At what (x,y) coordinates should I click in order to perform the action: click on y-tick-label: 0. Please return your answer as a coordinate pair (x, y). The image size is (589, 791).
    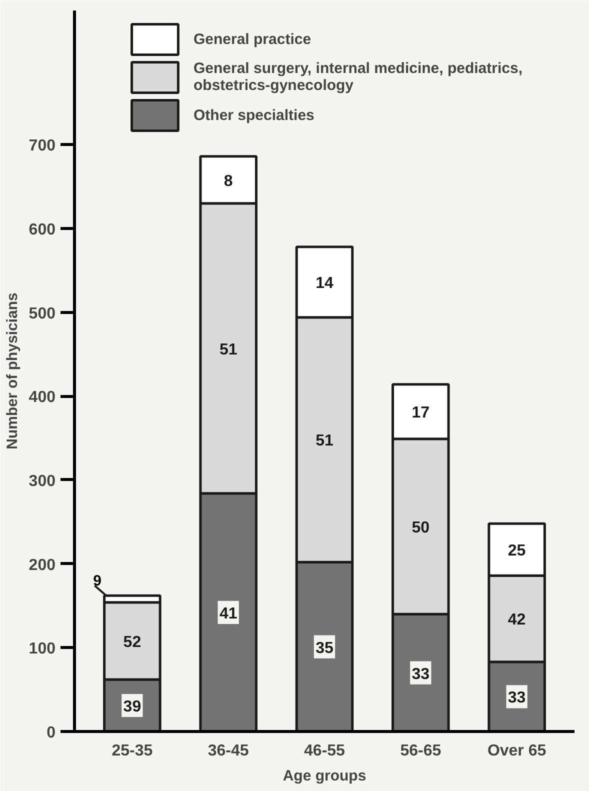
    Looking at the image, I should click on (51, 733).